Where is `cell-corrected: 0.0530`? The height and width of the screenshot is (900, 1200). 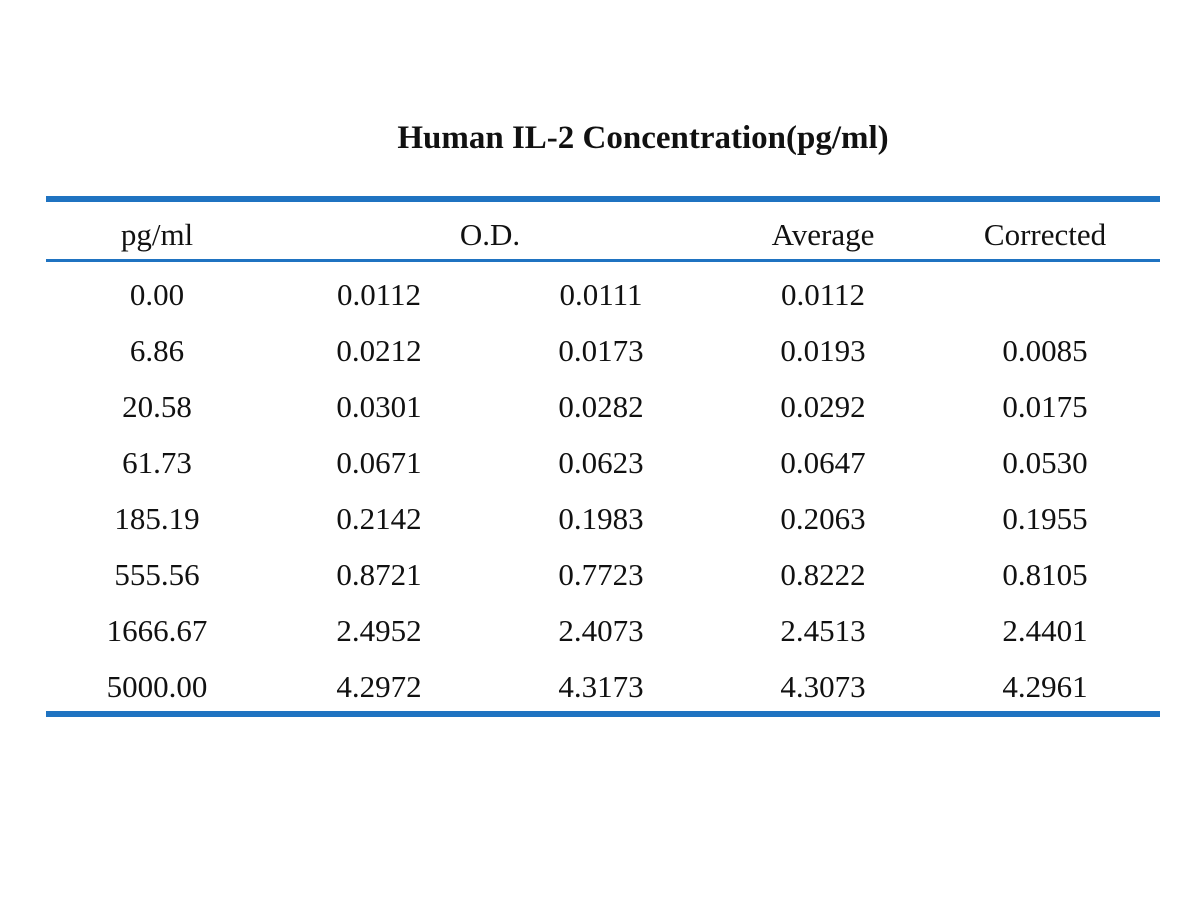 cell-corrected: 0.0530 is located at coordinates (1045, 462).